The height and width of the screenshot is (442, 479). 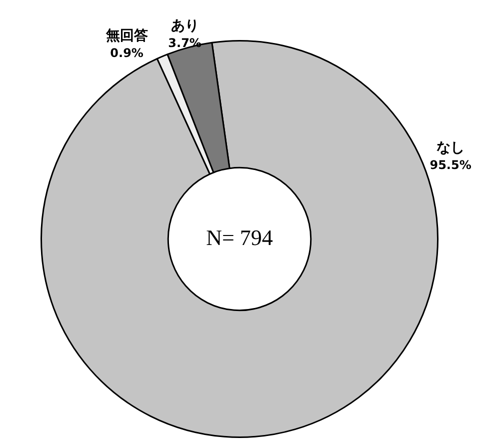 I want to click on data-label: 0.9%, so click(x=127, y=53).